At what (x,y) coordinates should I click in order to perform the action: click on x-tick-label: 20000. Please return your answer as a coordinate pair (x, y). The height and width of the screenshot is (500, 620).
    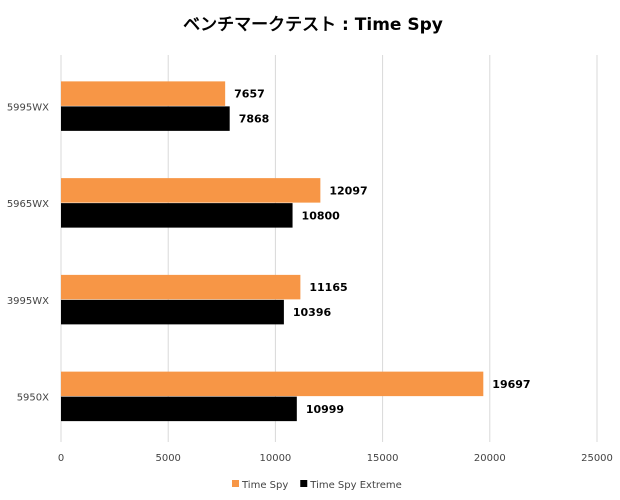
    Looking at the image, I should click on (490, 458).